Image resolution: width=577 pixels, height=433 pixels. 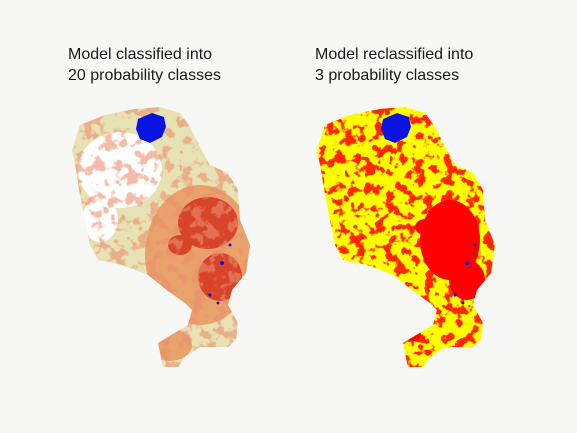 What do you see at coordinates (394, 54) in the screenshot?
I see `right-caption-line-1: Model reclassified into` at bounding box center [394, 54].